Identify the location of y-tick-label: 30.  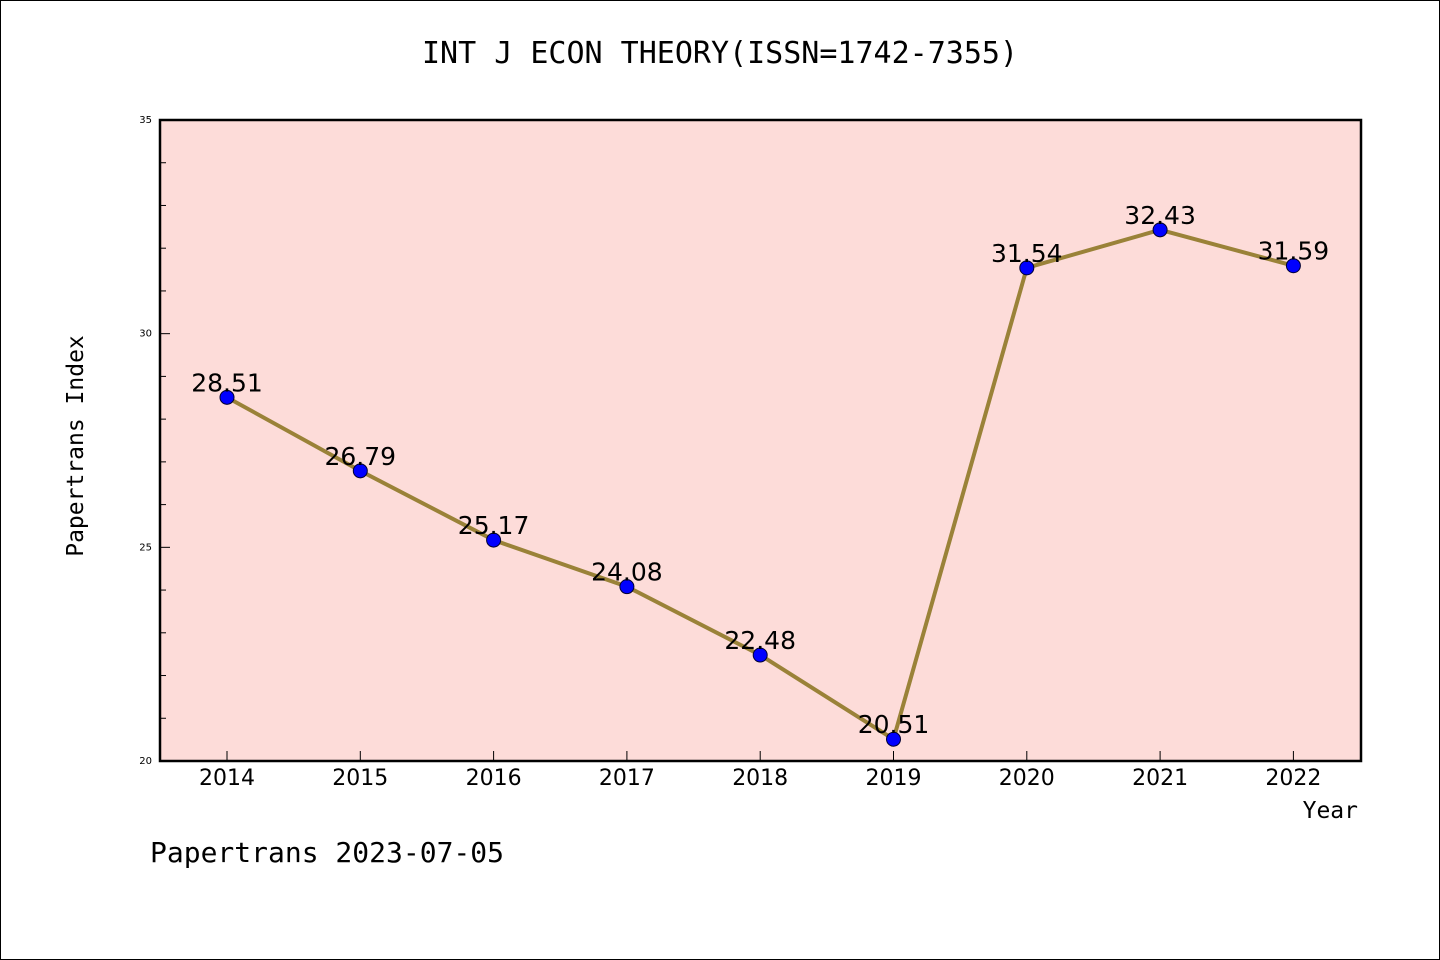
(145, 334).